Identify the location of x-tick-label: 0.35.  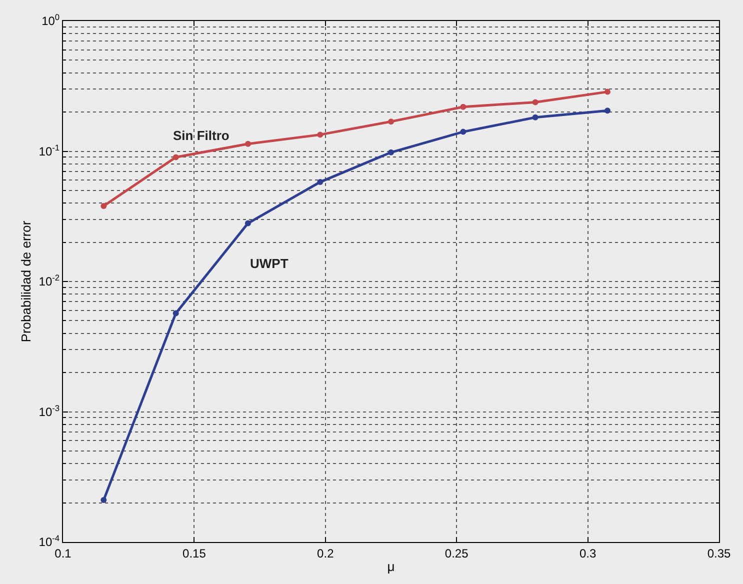
(719, 553).